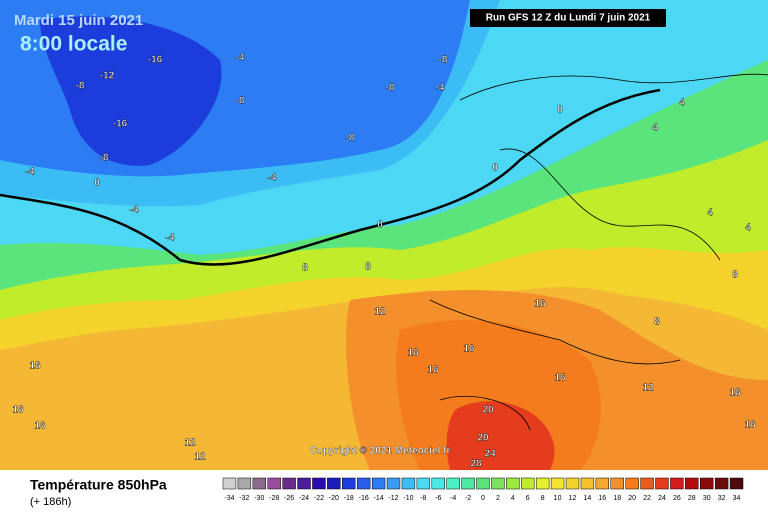 This screenshot has width=768, height=517. What do you see at coordinates (722, 498) in the screenshot?
I see `legend-label: 32` at bounding box center [722, 498].